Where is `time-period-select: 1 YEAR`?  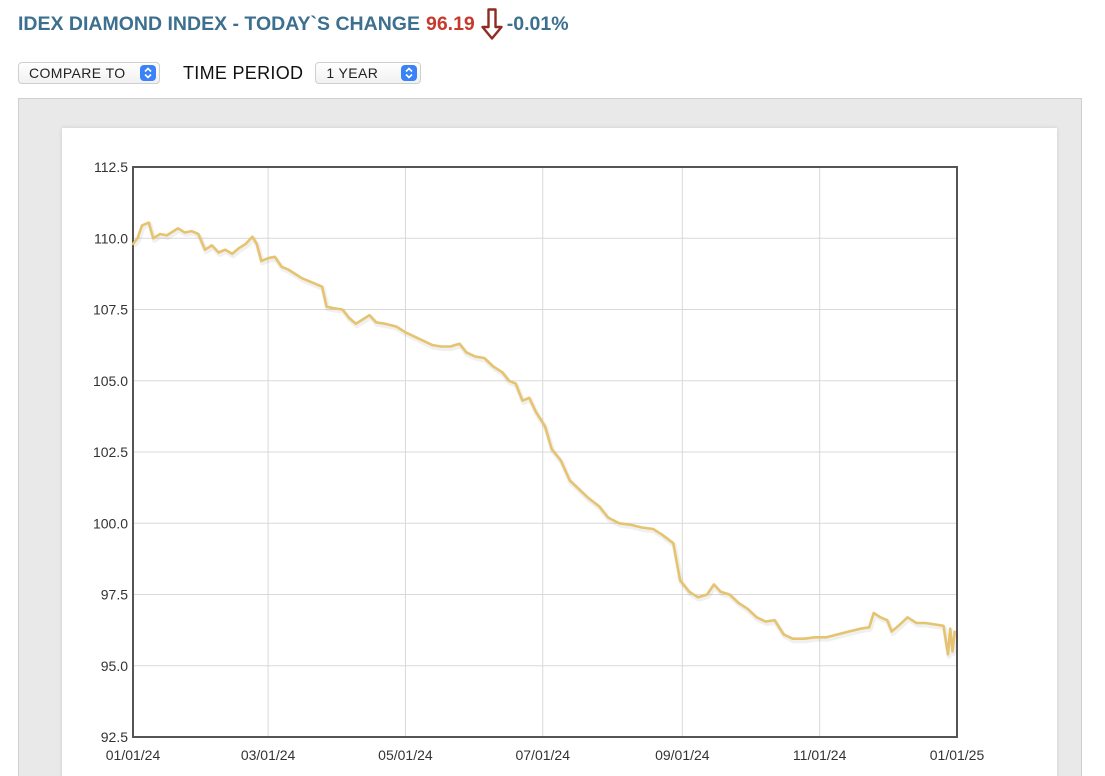
time-period-select: 1 YEAR is located at coordinates (368, 73).